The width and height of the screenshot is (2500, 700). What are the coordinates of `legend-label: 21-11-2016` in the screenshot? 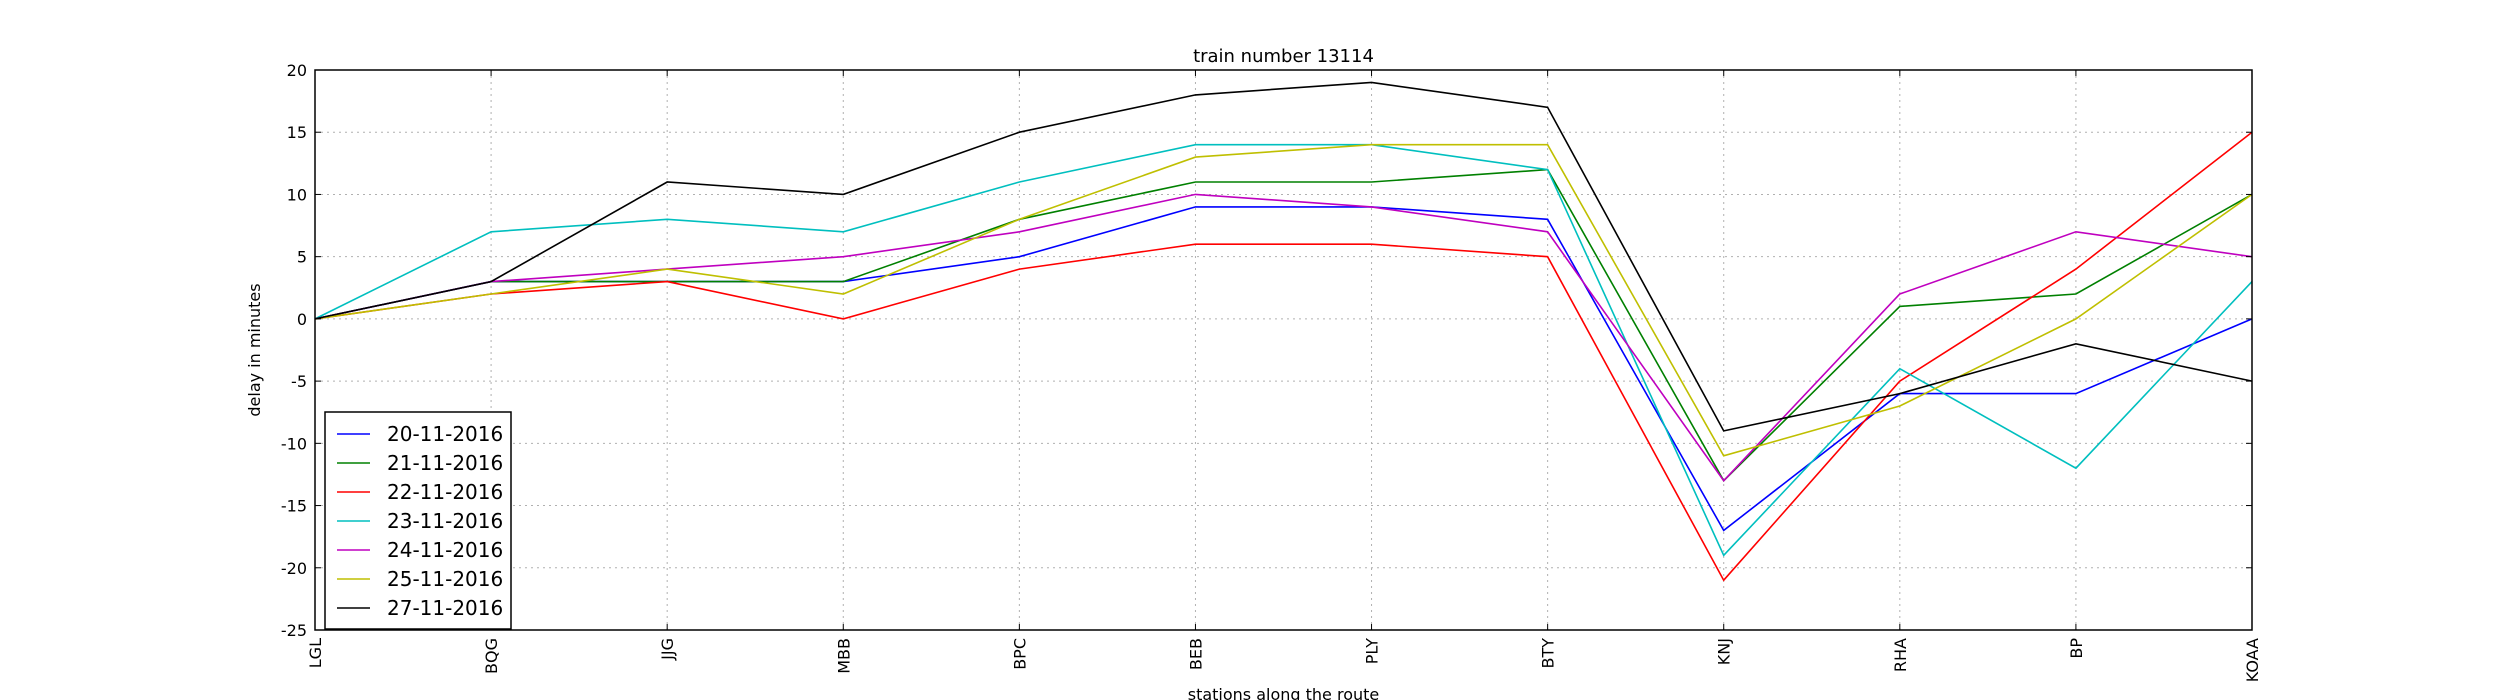 It's located at (445, 463).